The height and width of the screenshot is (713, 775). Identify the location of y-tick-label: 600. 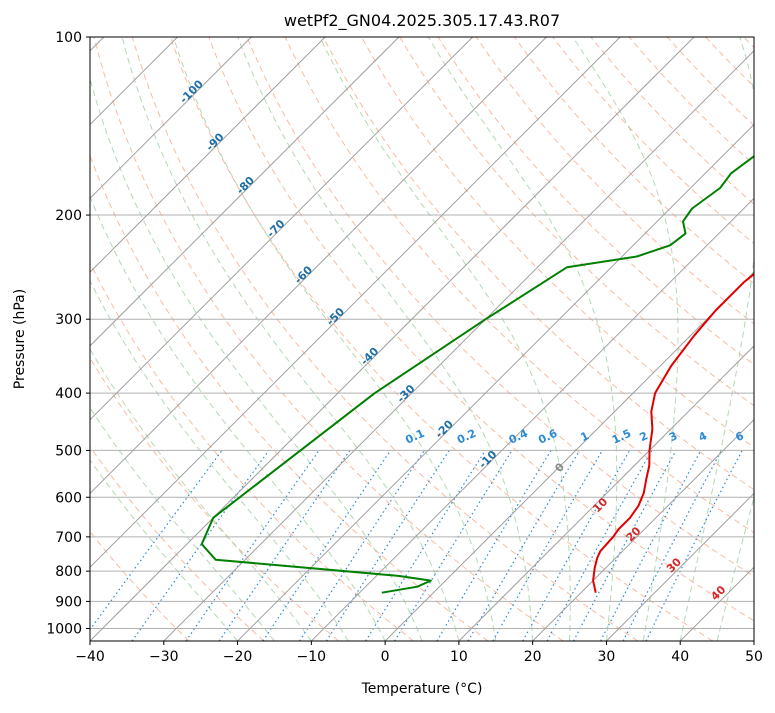
(68, 498).